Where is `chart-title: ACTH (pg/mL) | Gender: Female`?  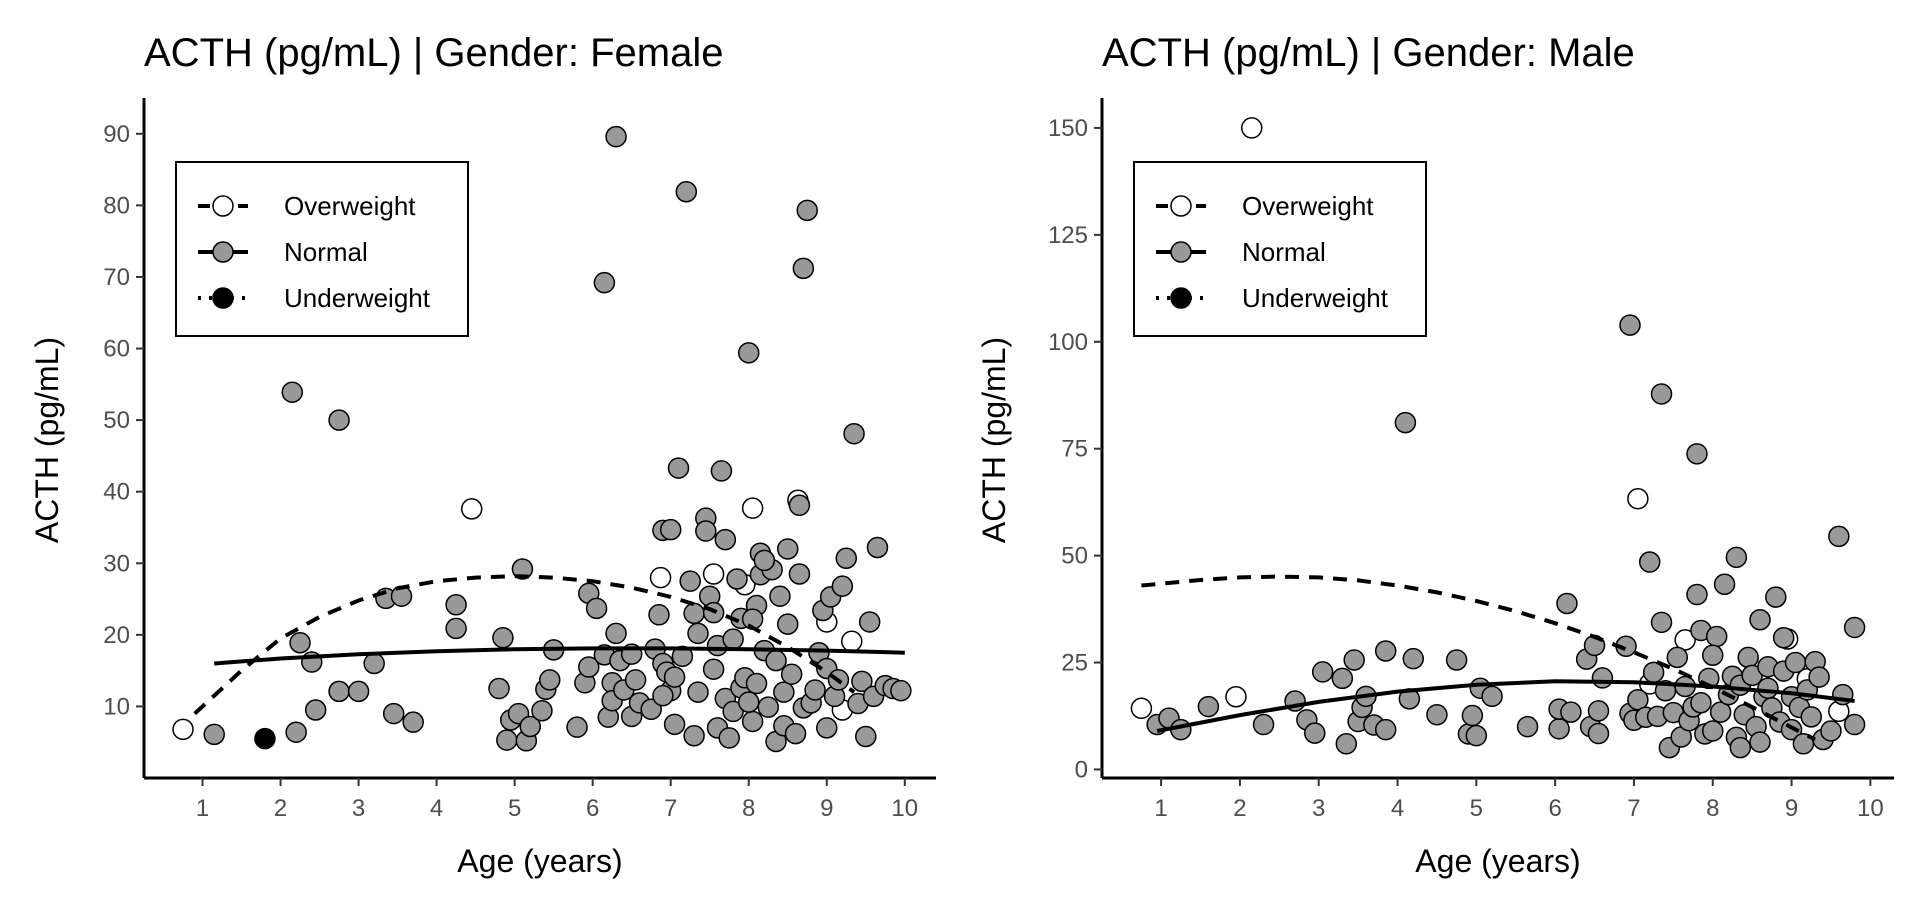 chart-title: ACTH (pg/mL) | Gender: Female is located at coordinates (433, 53).